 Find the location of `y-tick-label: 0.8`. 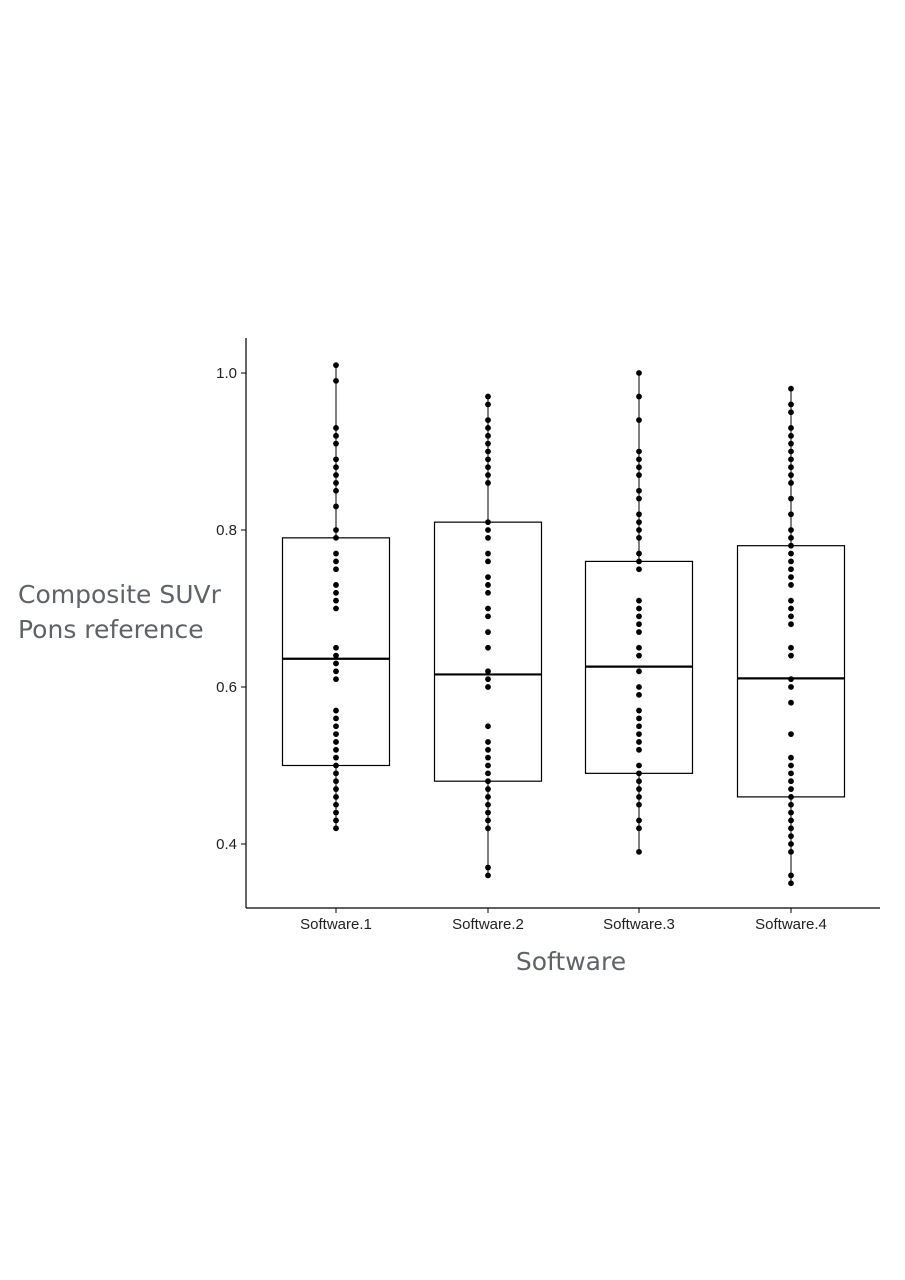

y-tick-label: 0.8 is located at coordinates (226, 530).